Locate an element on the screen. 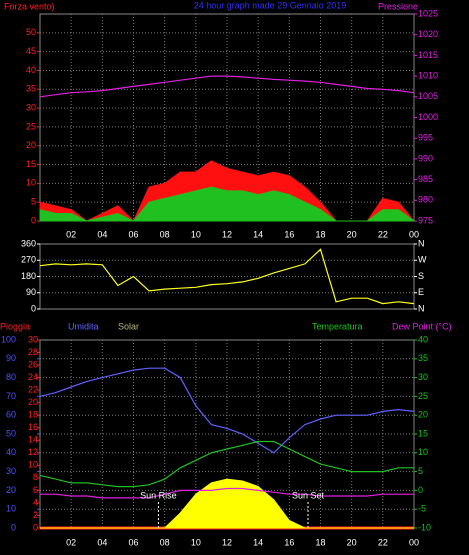 The width and height of the screenshot is (469, 555). legend-label: Solar is located at coordinates (128, 326).